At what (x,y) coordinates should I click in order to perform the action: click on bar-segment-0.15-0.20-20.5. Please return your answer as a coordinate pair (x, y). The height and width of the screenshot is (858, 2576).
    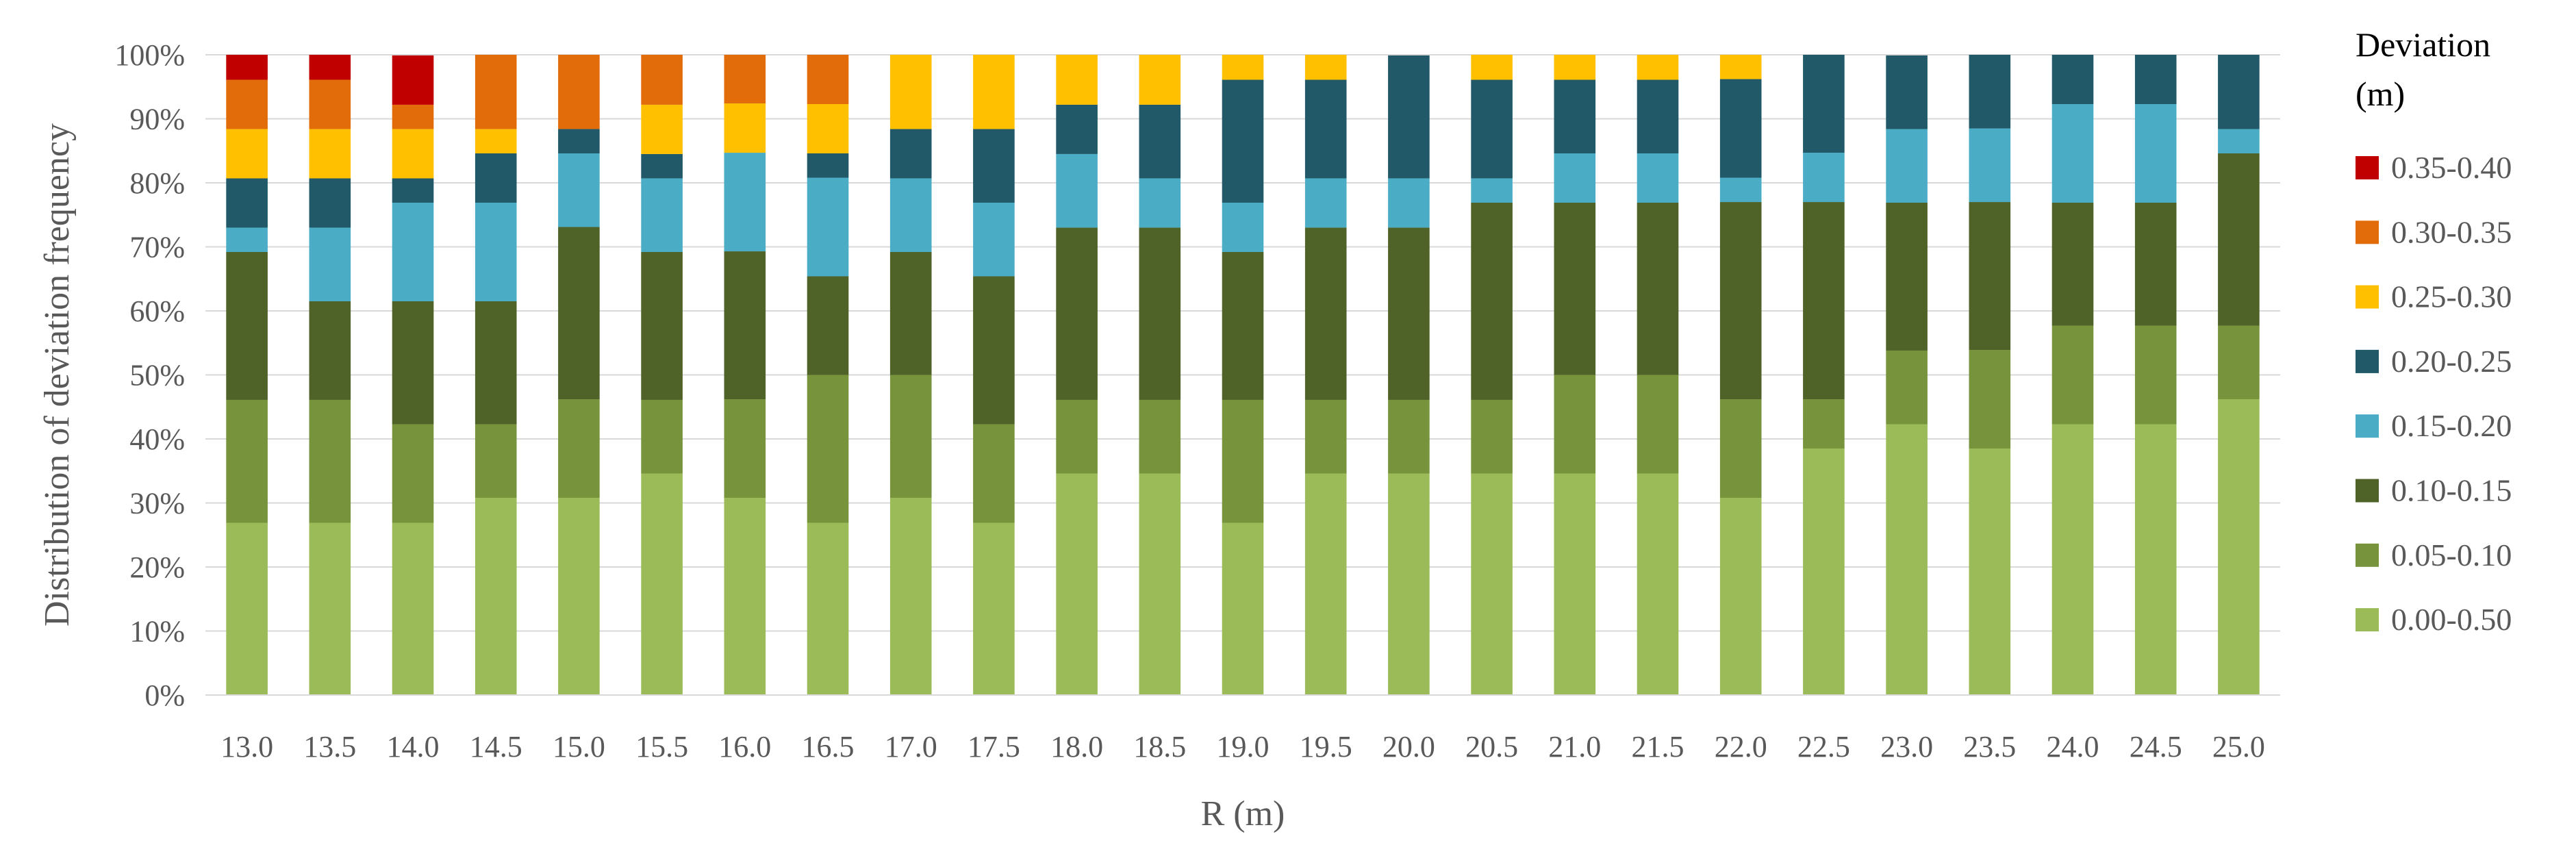
    Looking at the image, I should click on (1492, 190).